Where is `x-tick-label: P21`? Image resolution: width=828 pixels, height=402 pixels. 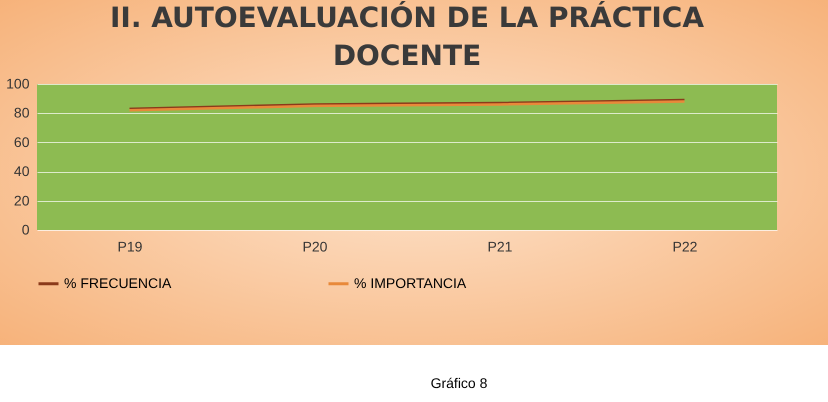 x-tick-label: P21 is located at coordinates (500, 246).